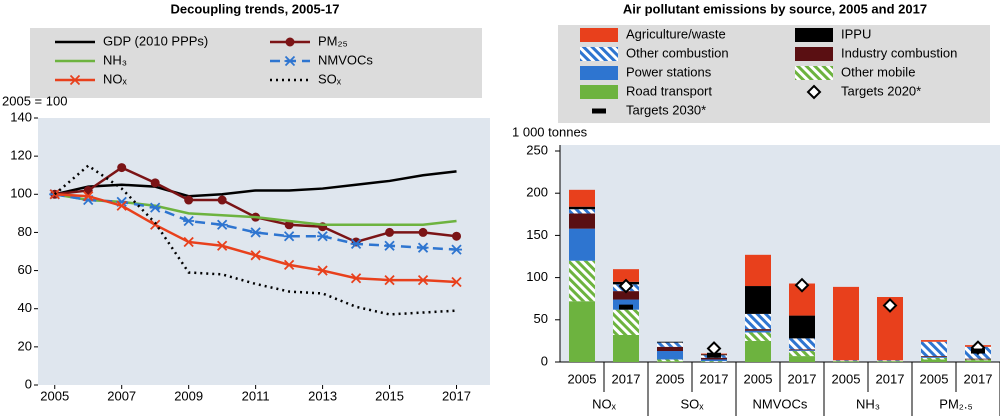  Describe the element at coordinates (878, 71) in the screenshot. I see `legend-label: Other mobile` at that location.